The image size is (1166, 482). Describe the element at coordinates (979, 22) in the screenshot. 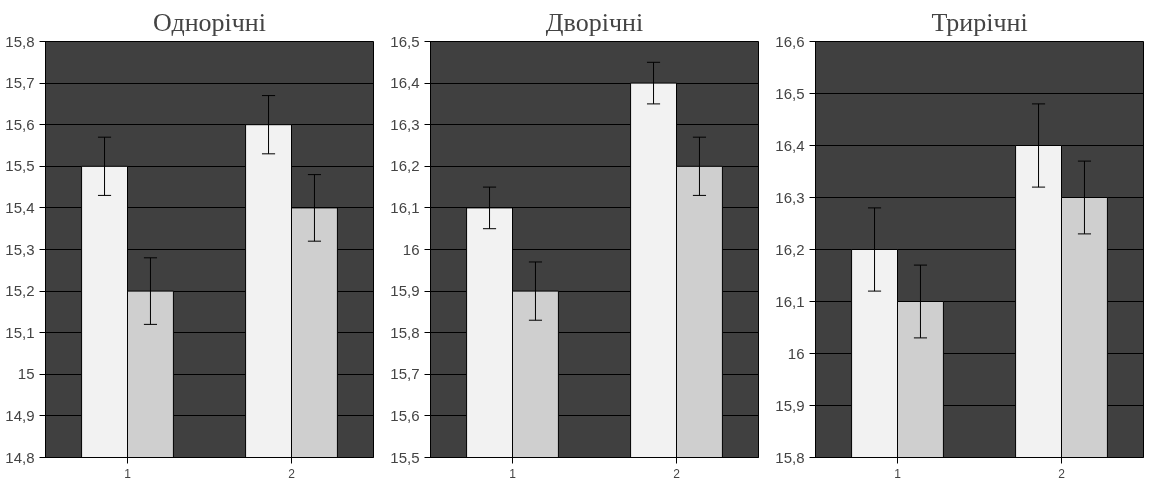

I see `chart-title: Трирічні` at that location.